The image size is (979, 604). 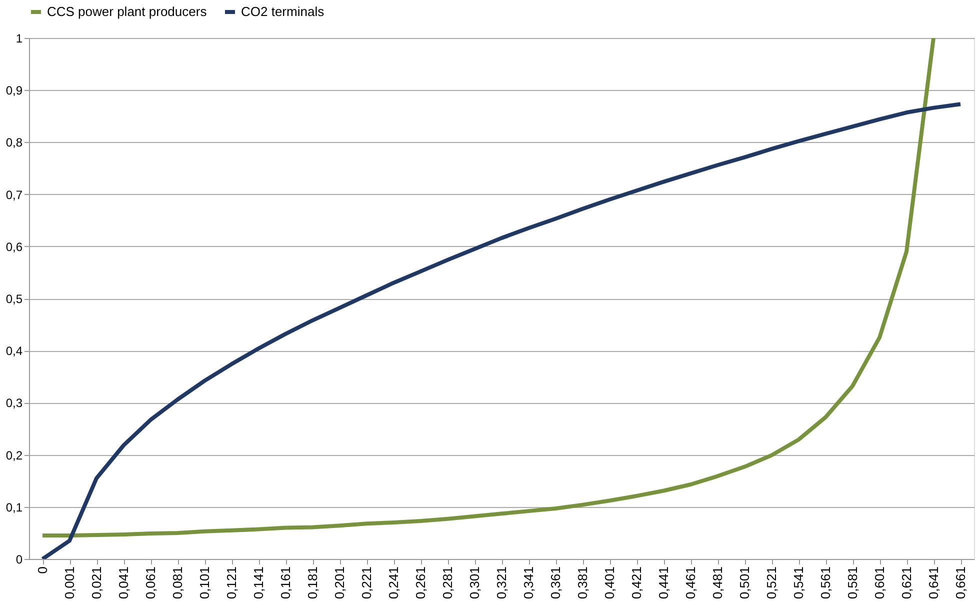 What do you see at coordinates (14, 247) in the screenshot?
I see `y-tick-label: 0,6` at bounding box center [14, 247].